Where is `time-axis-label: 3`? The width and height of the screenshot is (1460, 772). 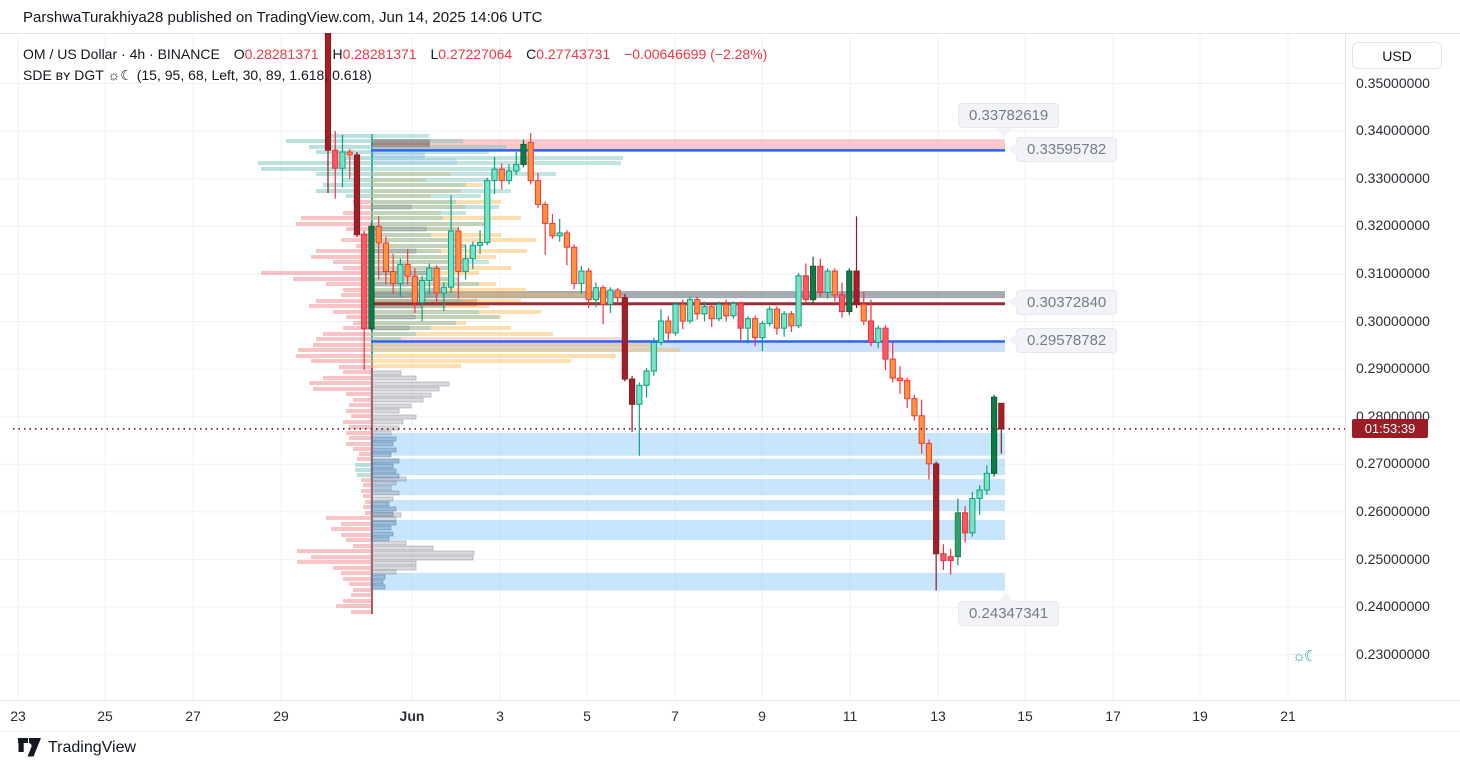
time-axis-label: 3 is located at coordinates (500, 716).